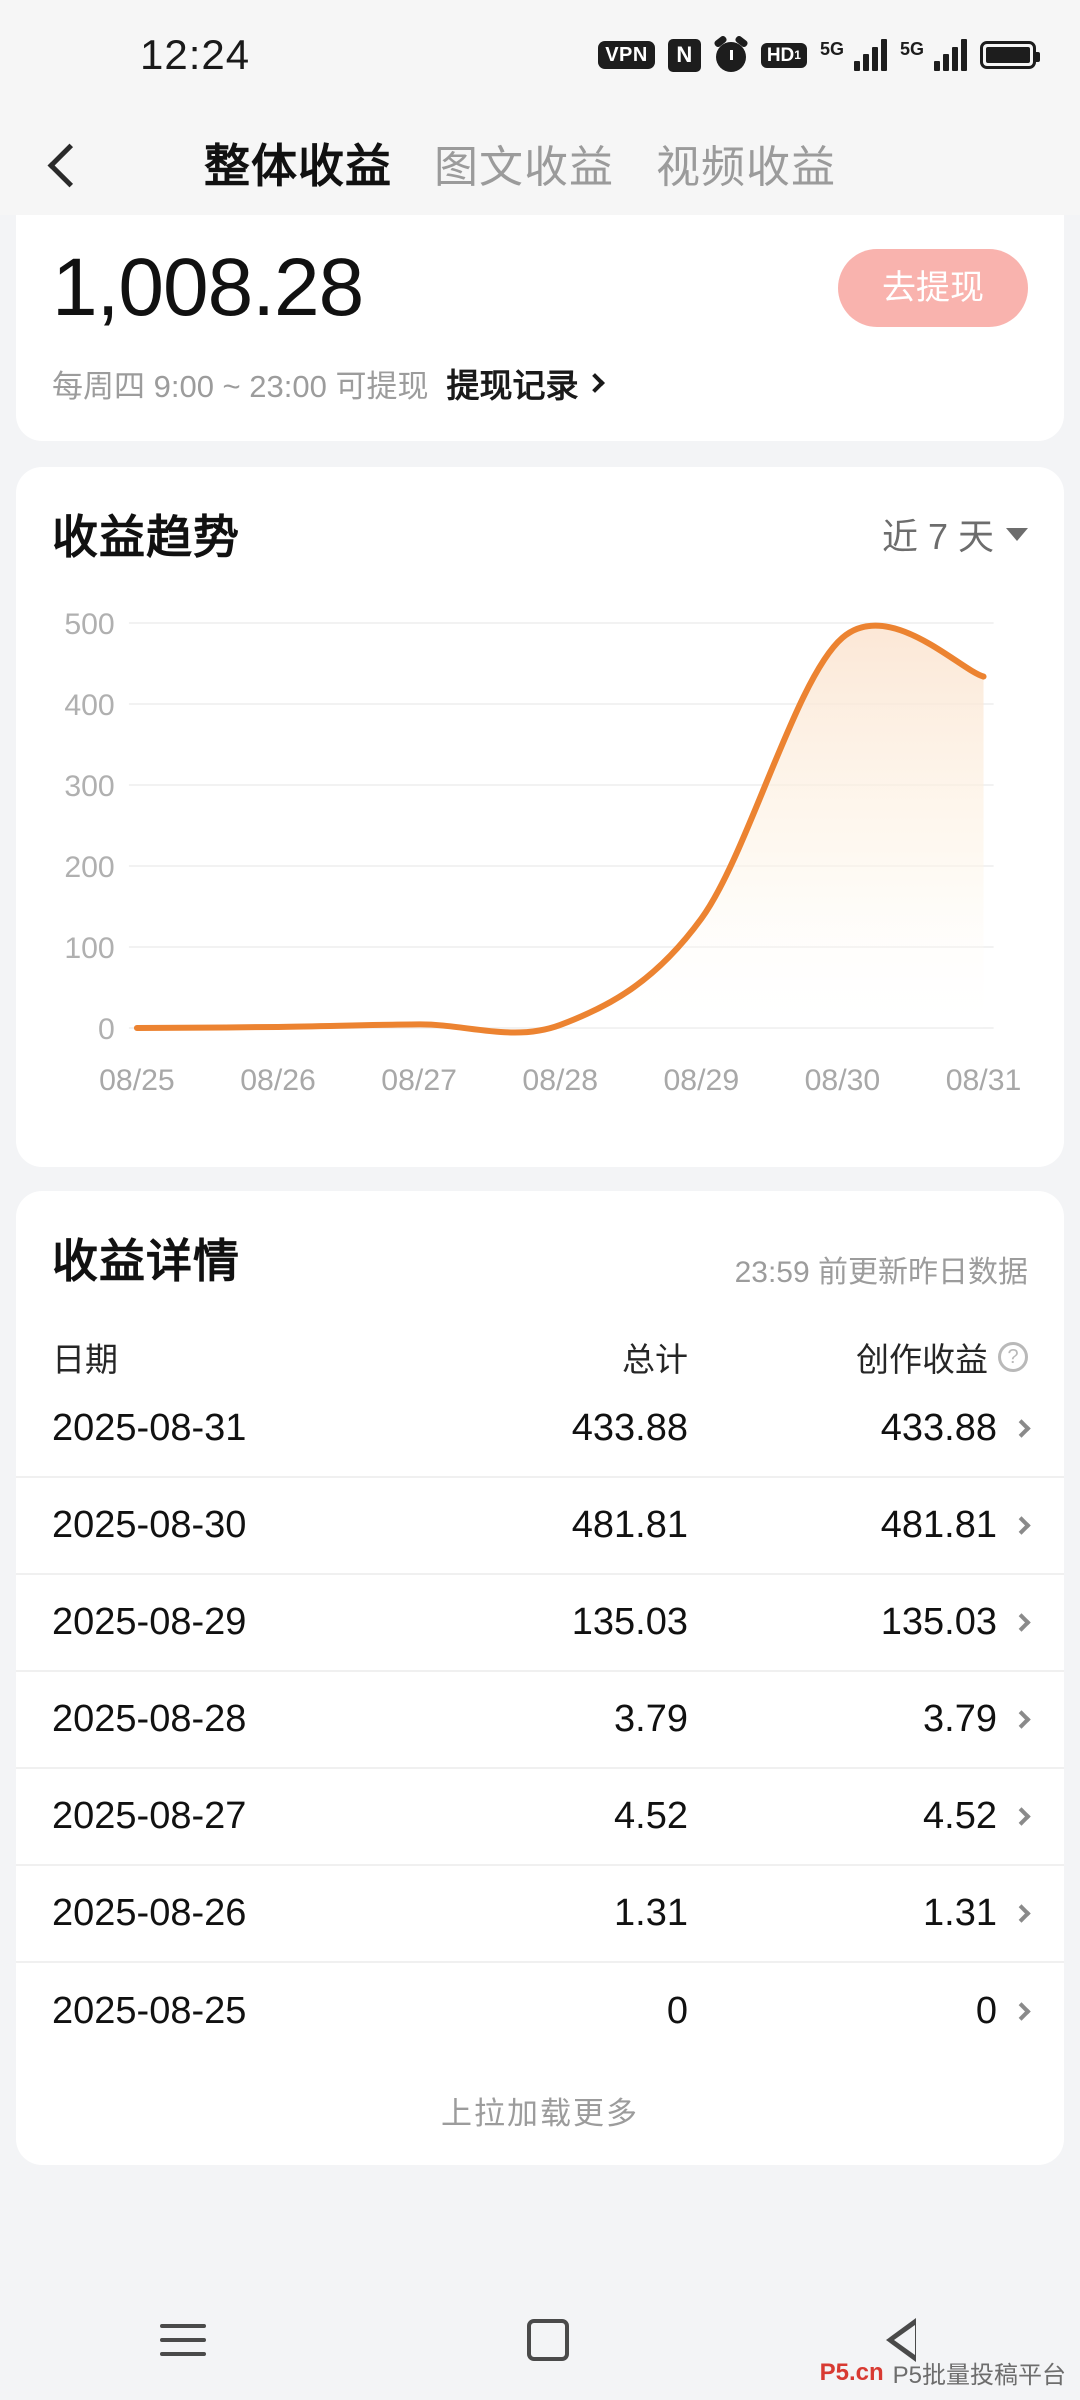 Image resolution: width=1080 pixels, height=2400 pixels. I want to click on table-row: 2025-08-29 135.03 135.03, so click(540, 1624).